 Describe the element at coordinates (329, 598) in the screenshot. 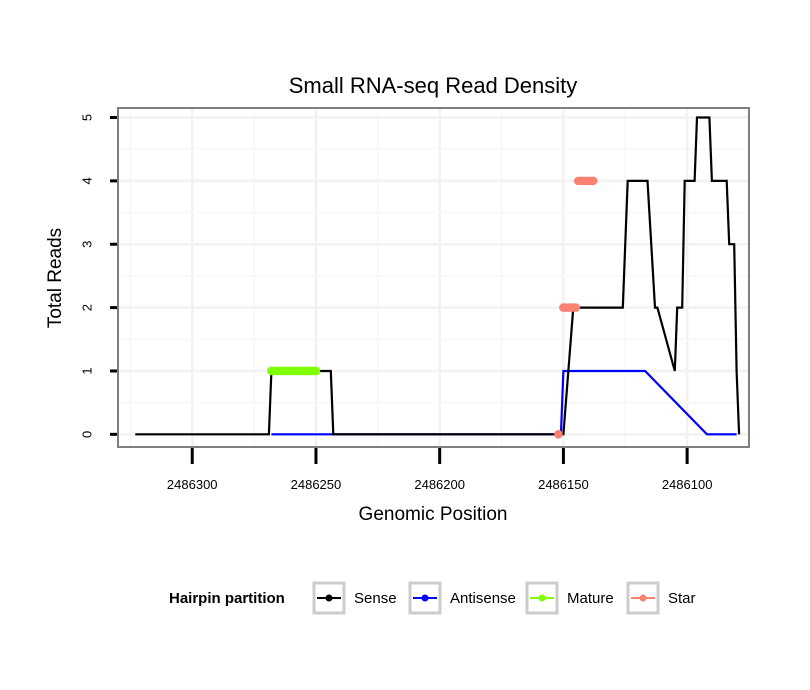

I see `legend-swatch-point-sense` at that location.